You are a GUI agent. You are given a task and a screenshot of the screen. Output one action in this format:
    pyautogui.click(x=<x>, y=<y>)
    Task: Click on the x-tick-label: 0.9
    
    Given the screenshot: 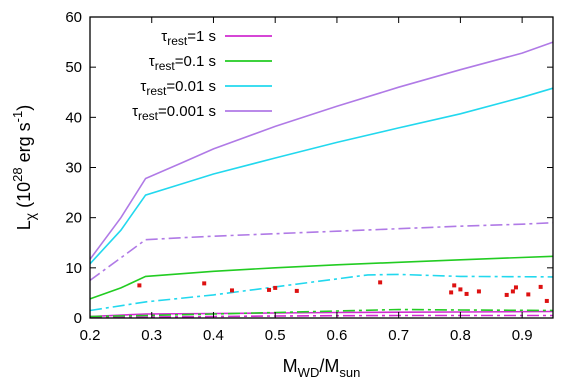 What is the action you would take?
    pyautogui.click(x=522, y=335)
    